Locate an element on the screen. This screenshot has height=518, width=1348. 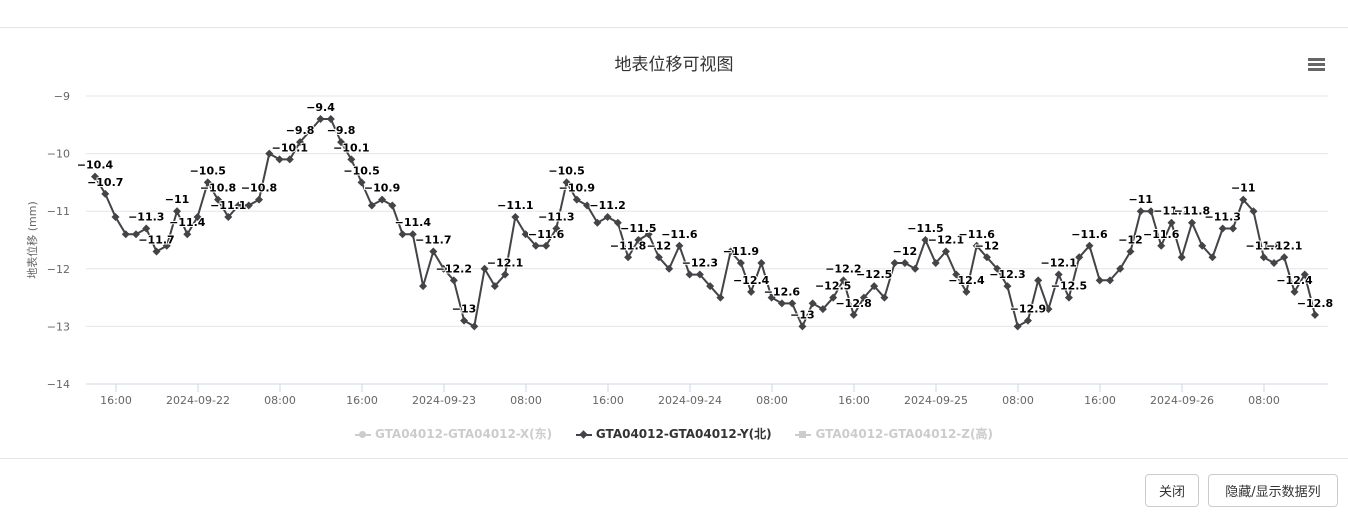
hamburger-menu-icon is located at coordinates (1317, 65).